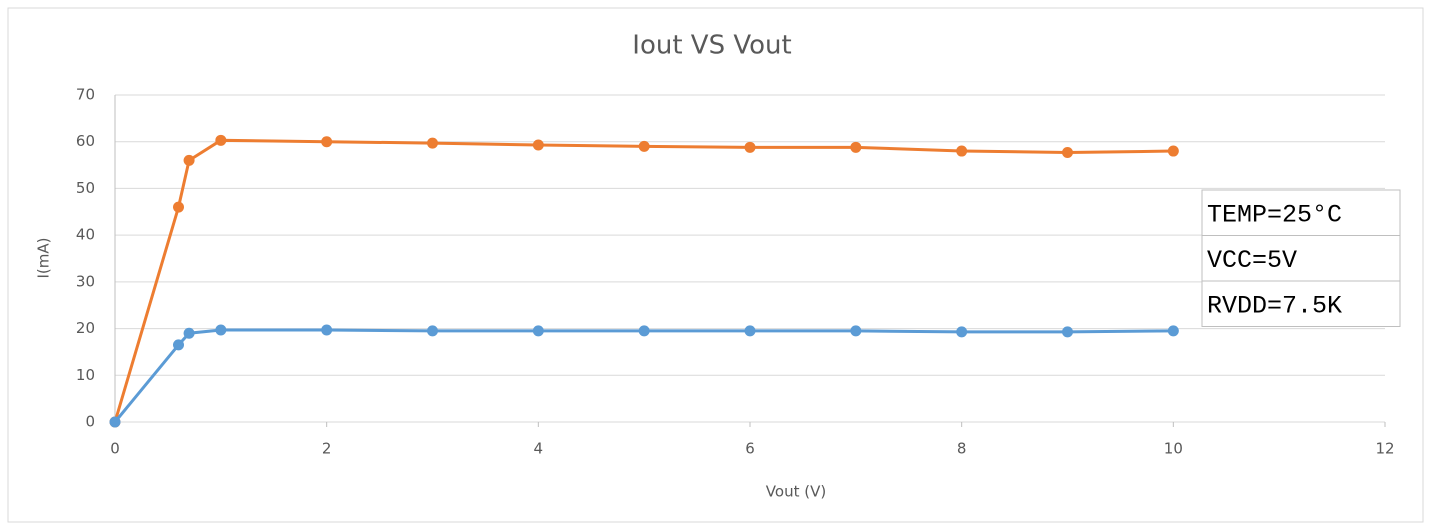 The height and width of the screenshot is (527, 1431). I want to click on x-tick-label: 0, so click(115, 449).